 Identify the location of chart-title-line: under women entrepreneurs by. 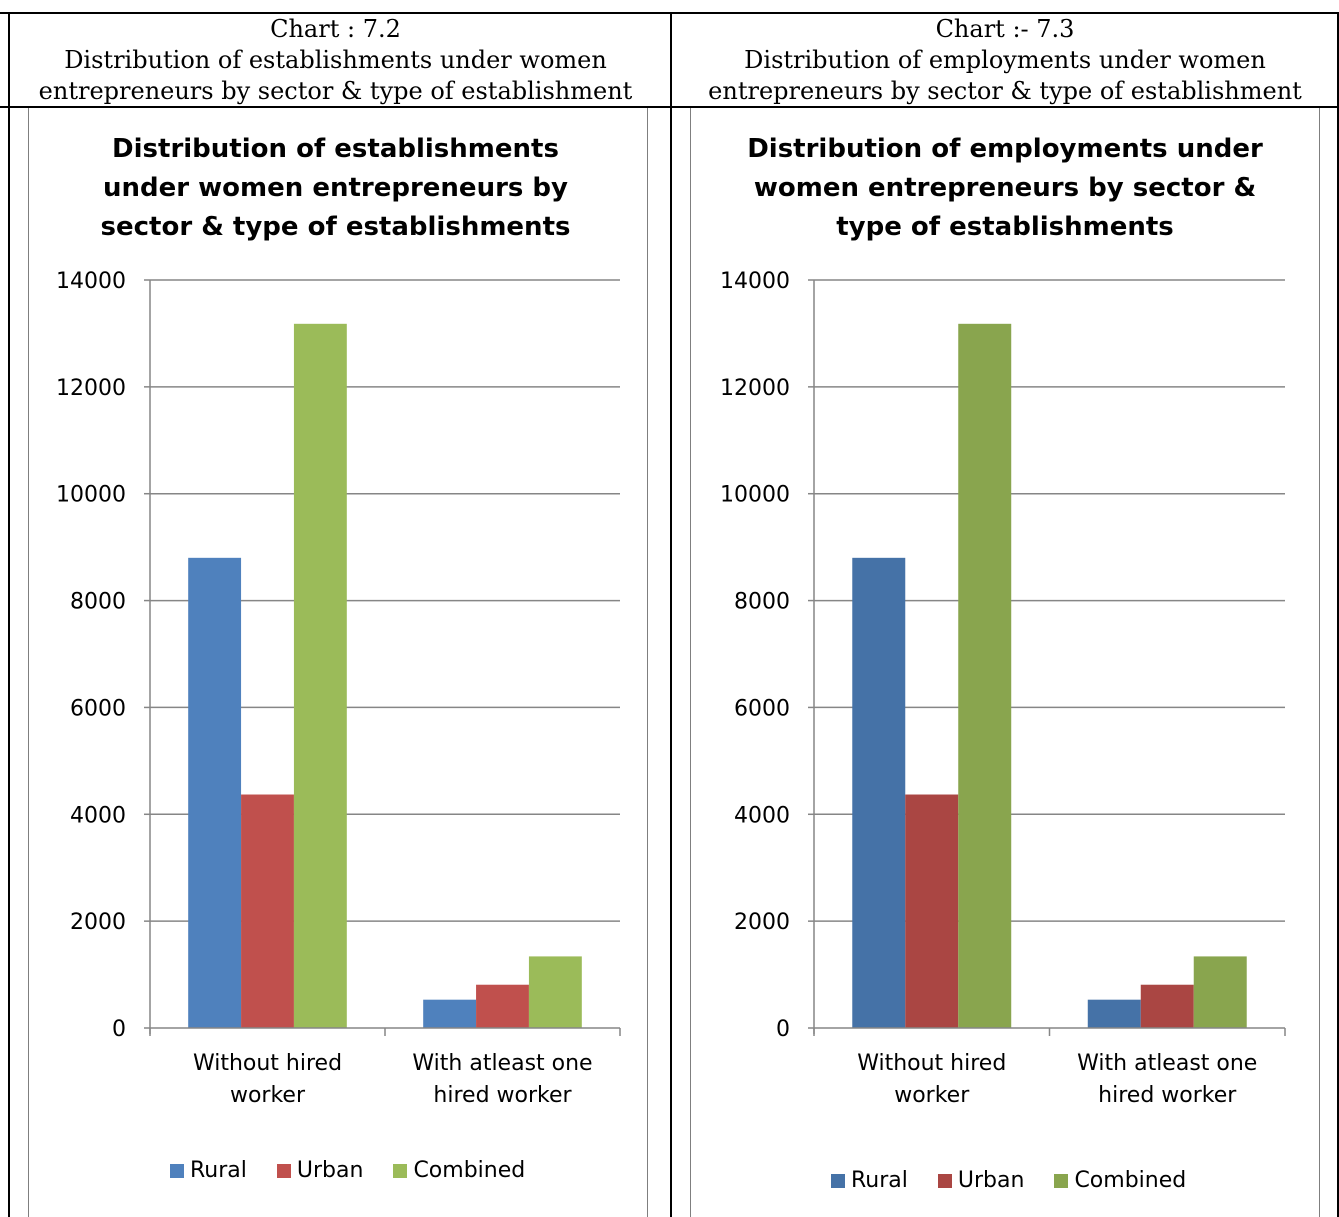
(335, 188).